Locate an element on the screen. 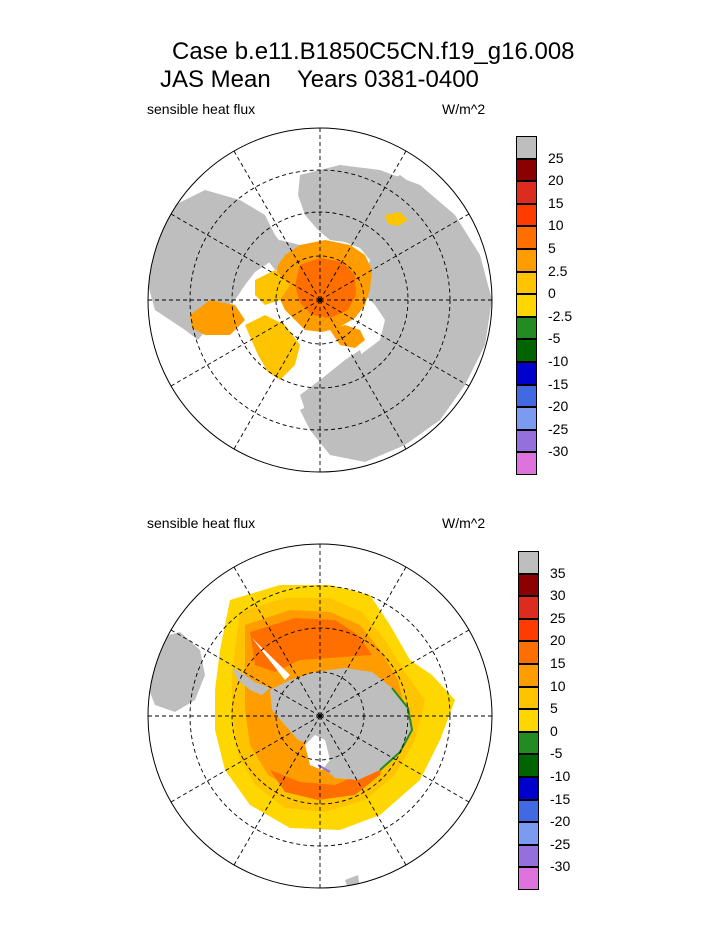  siberia-north-land is located at coordinates (400, 195).